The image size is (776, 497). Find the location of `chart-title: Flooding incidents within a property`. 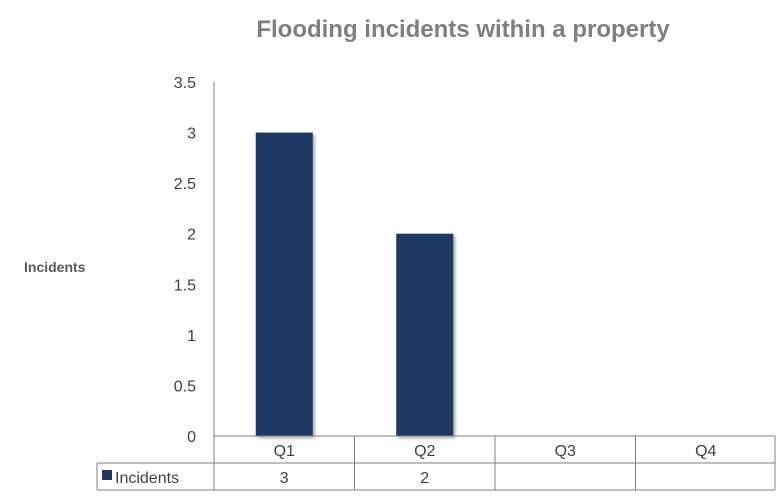

chart-title: Flooding incidents within a property is located at coordinates (463, 29).